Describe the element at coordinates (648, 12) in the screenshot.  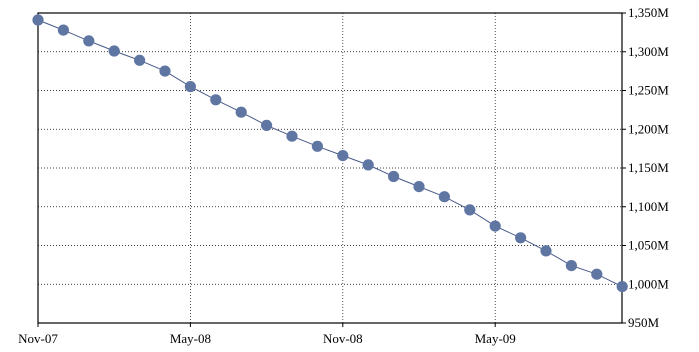
I see `y-tick-label: 1,350M` at that location.